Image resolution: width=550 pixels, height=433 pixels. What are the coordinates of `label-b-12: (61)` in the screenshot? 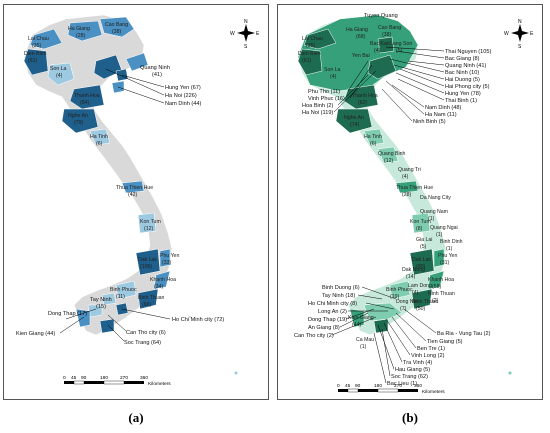 It's located at (306, 61).